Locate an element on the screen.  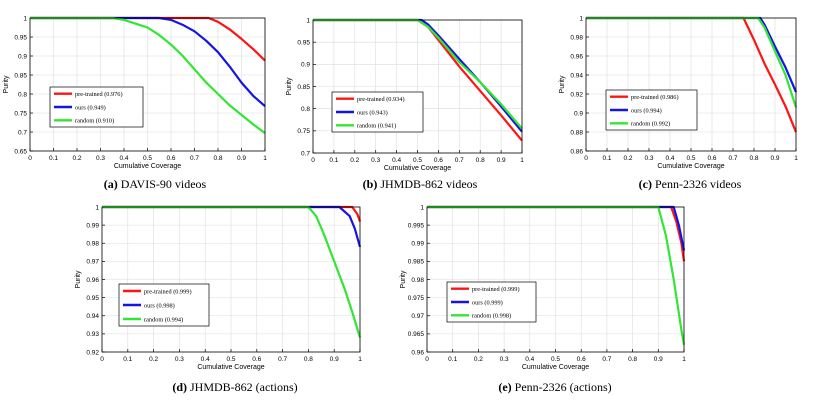
caption-text: JHMDB-862 videos is located at coordinates (429, 184).